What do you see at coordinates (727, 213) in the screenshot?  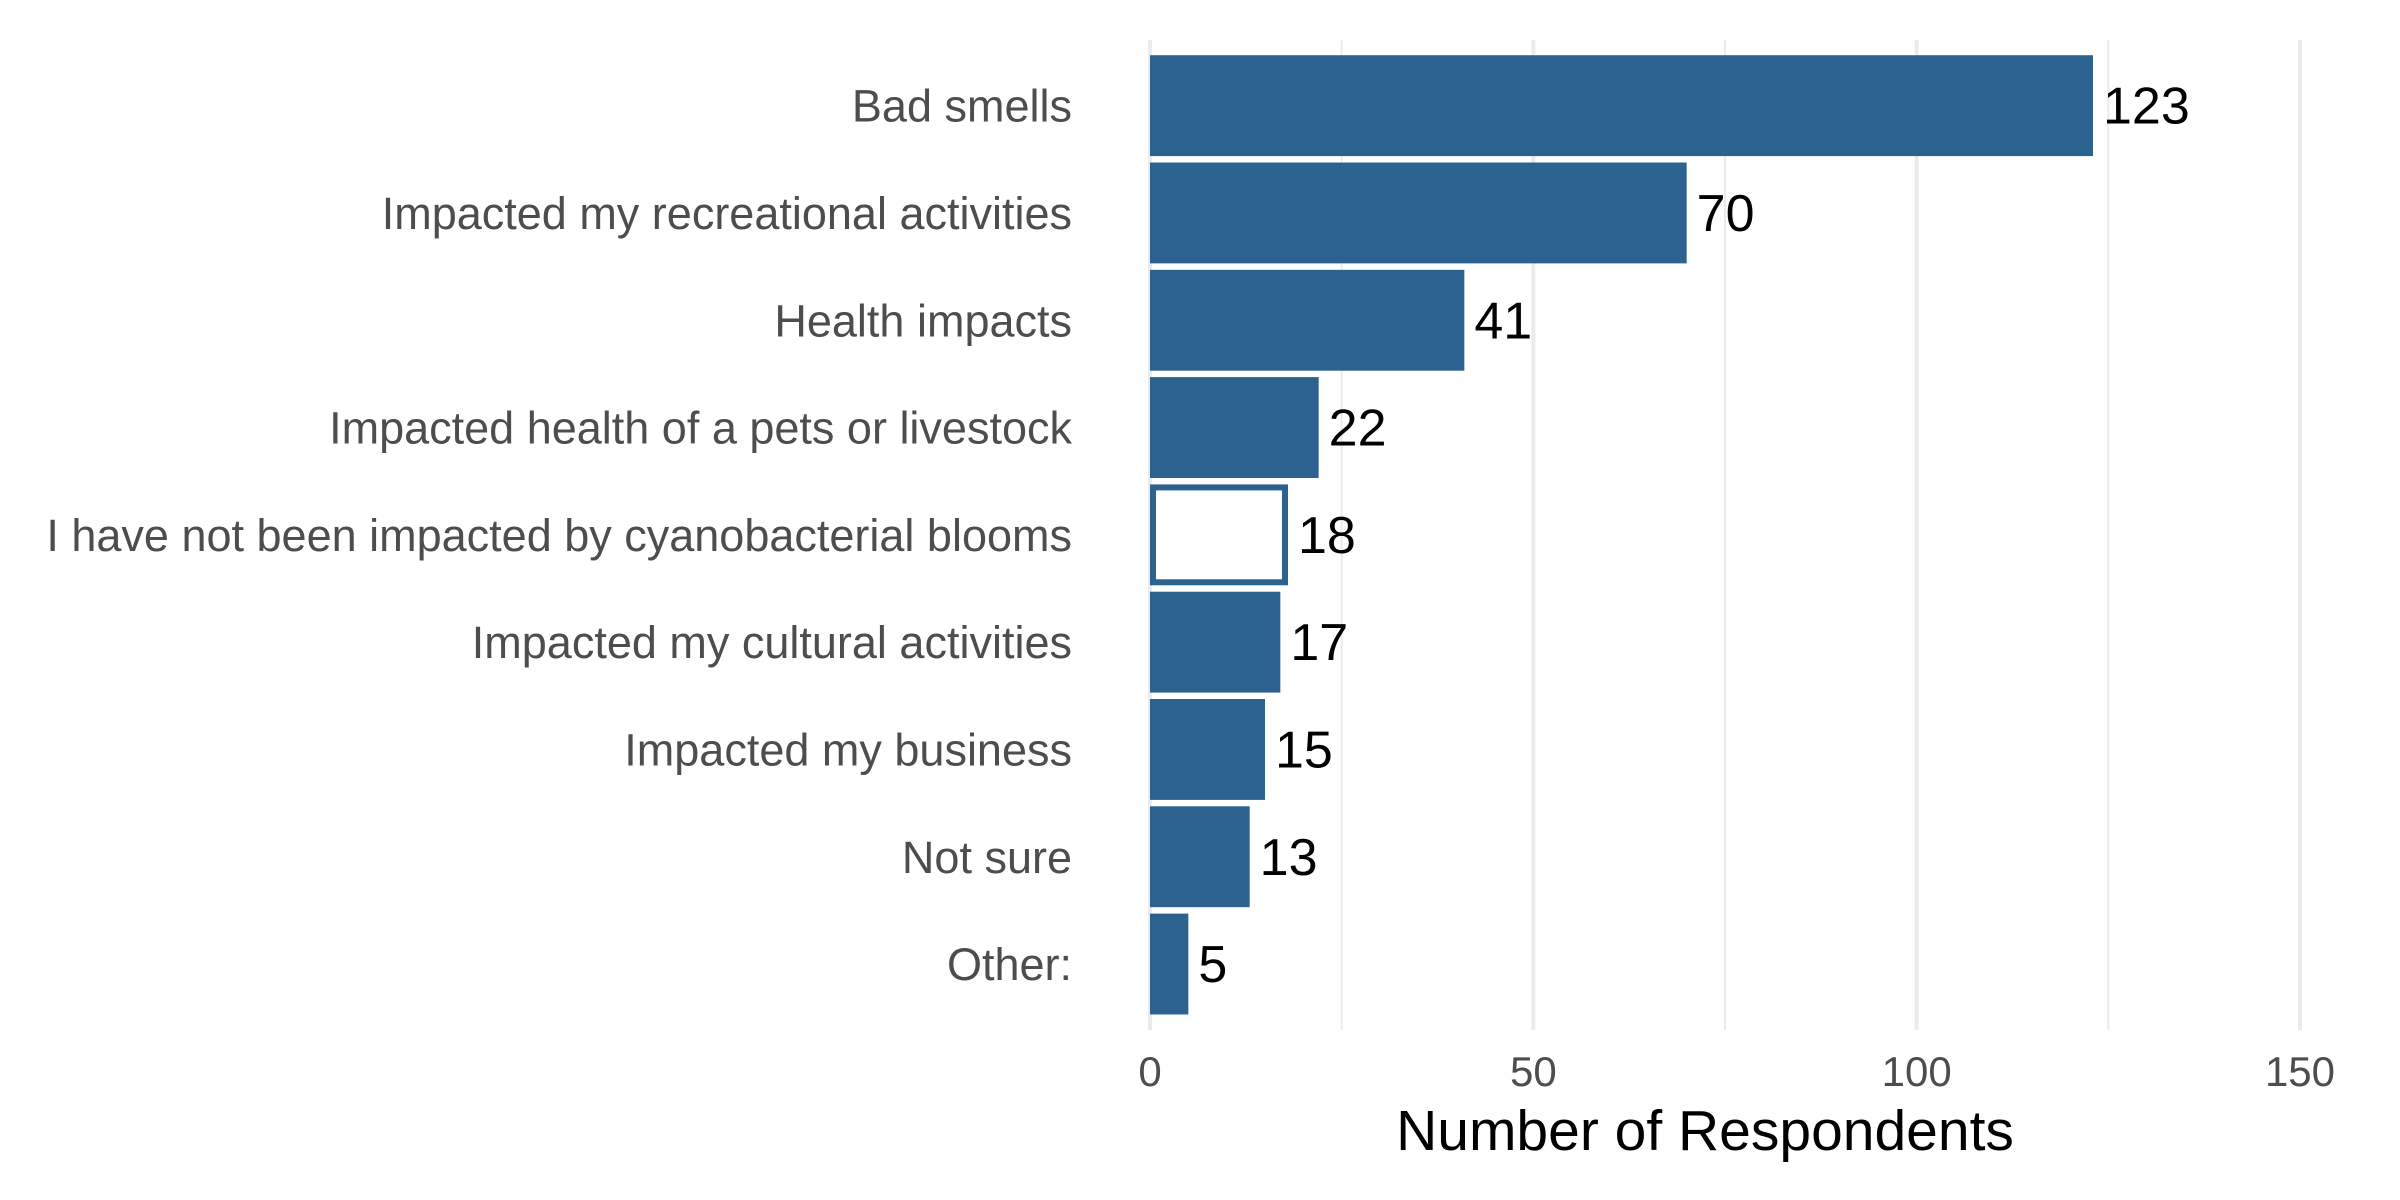 I see `category-label: Impacted my recreational activities` at bounding box center [727, 213].